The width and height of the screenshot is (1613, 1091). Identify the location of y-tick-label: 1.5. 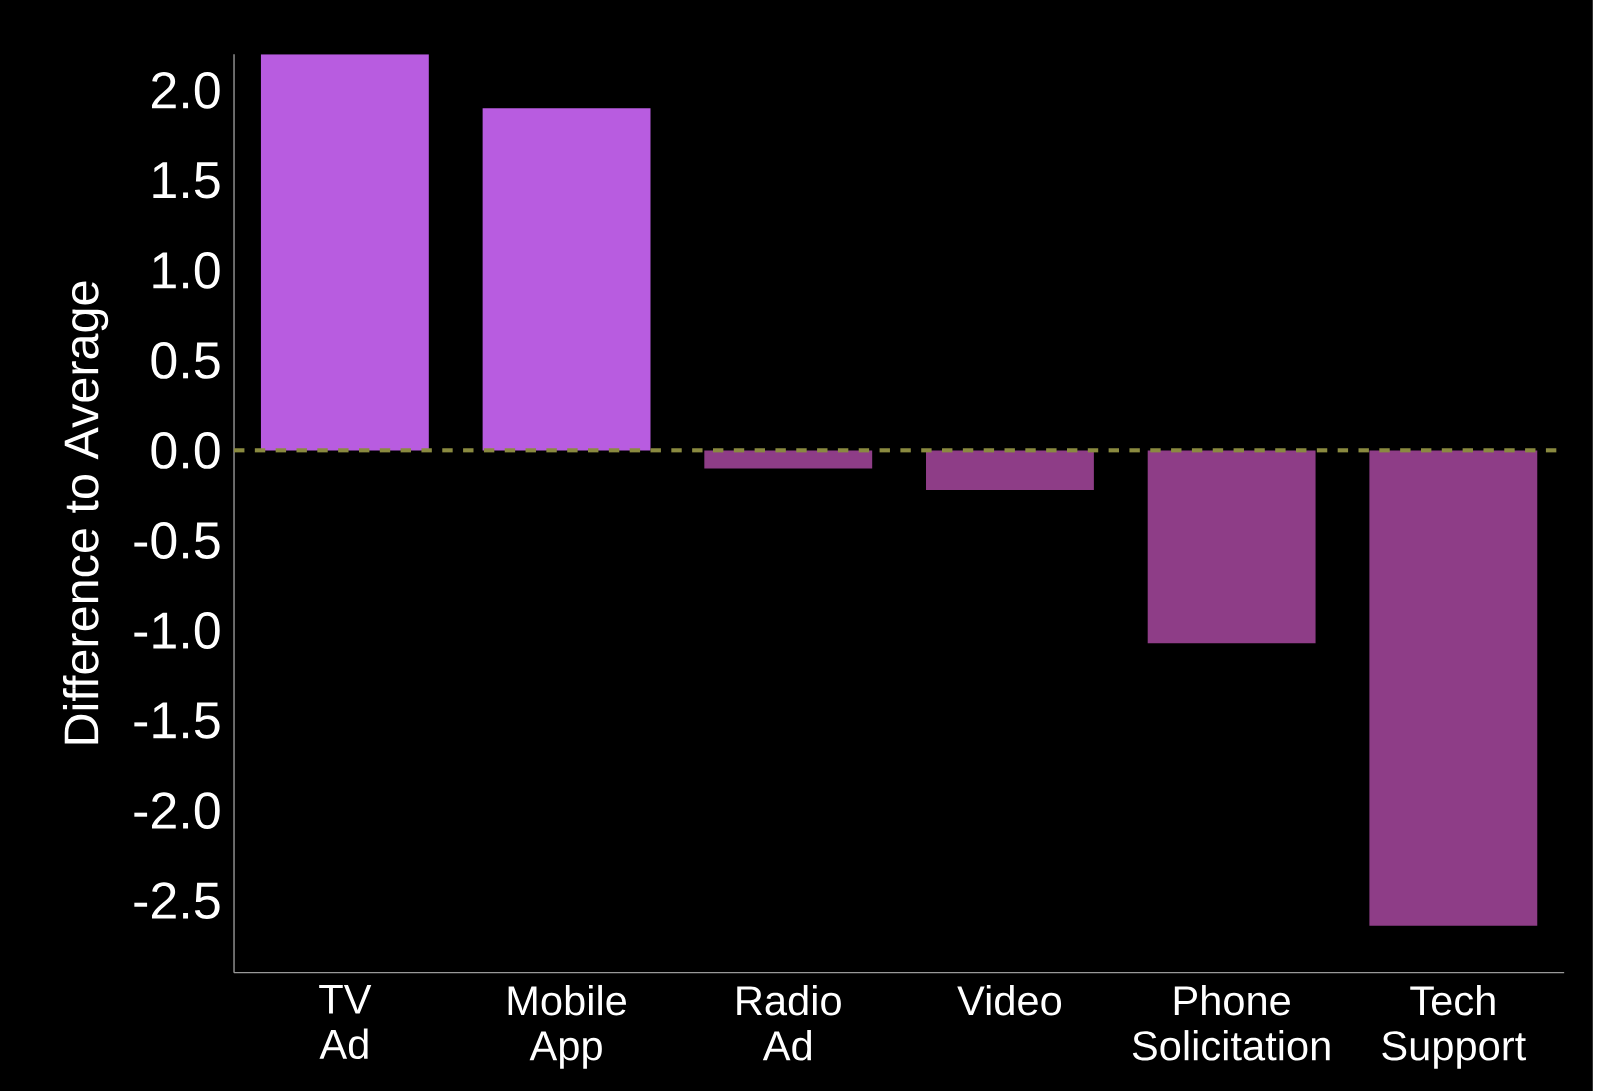
(186, 180).